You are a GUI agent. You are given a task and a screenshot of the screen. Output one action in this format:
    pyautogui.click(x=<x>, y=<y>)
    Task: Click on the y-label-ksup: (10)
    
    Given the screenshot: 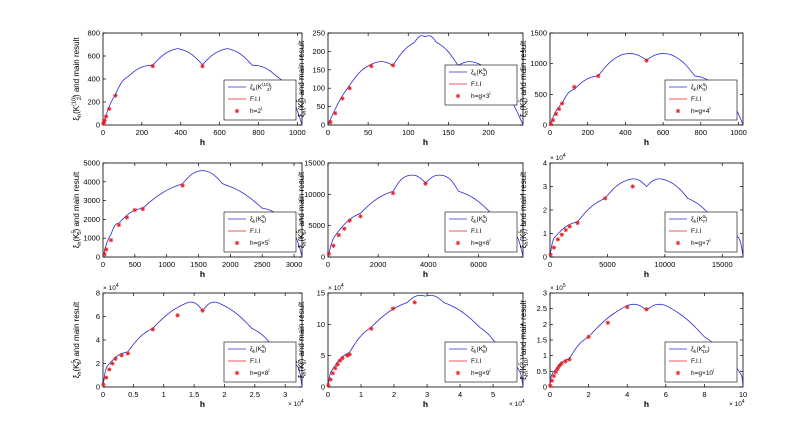 What is the action you would take?
    pyautogui.click(x=75, y=101)
    